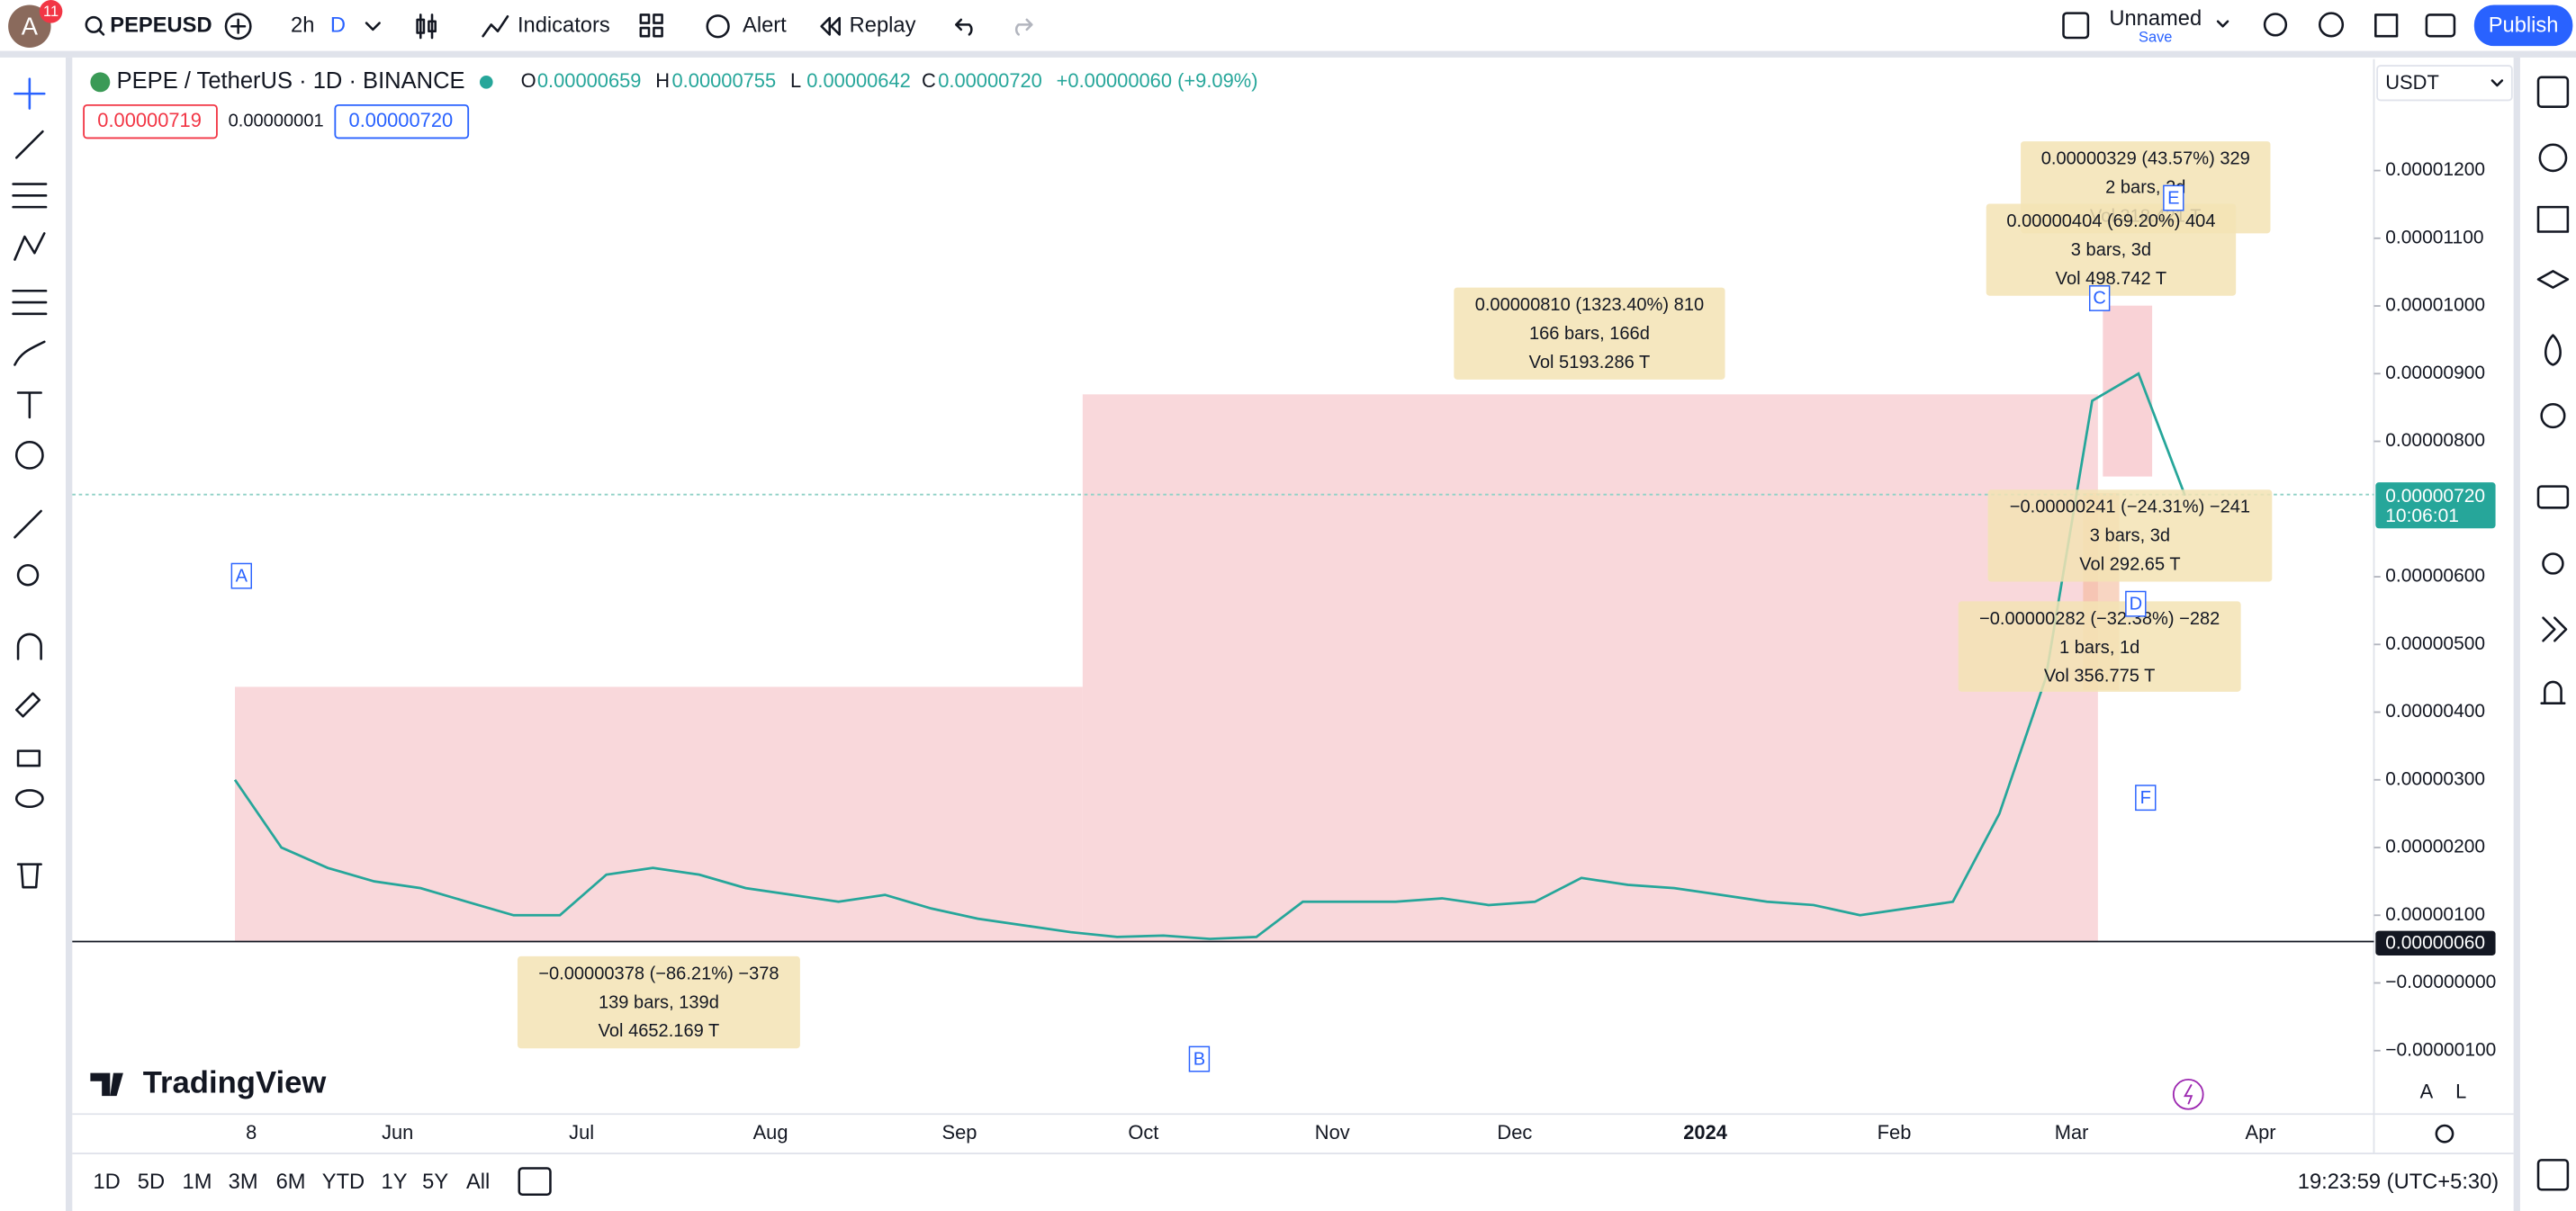  What do you see at coordinates (30, 93) in the screenshot?
I see `crosshair-tool` at bounding box center [30, 93].